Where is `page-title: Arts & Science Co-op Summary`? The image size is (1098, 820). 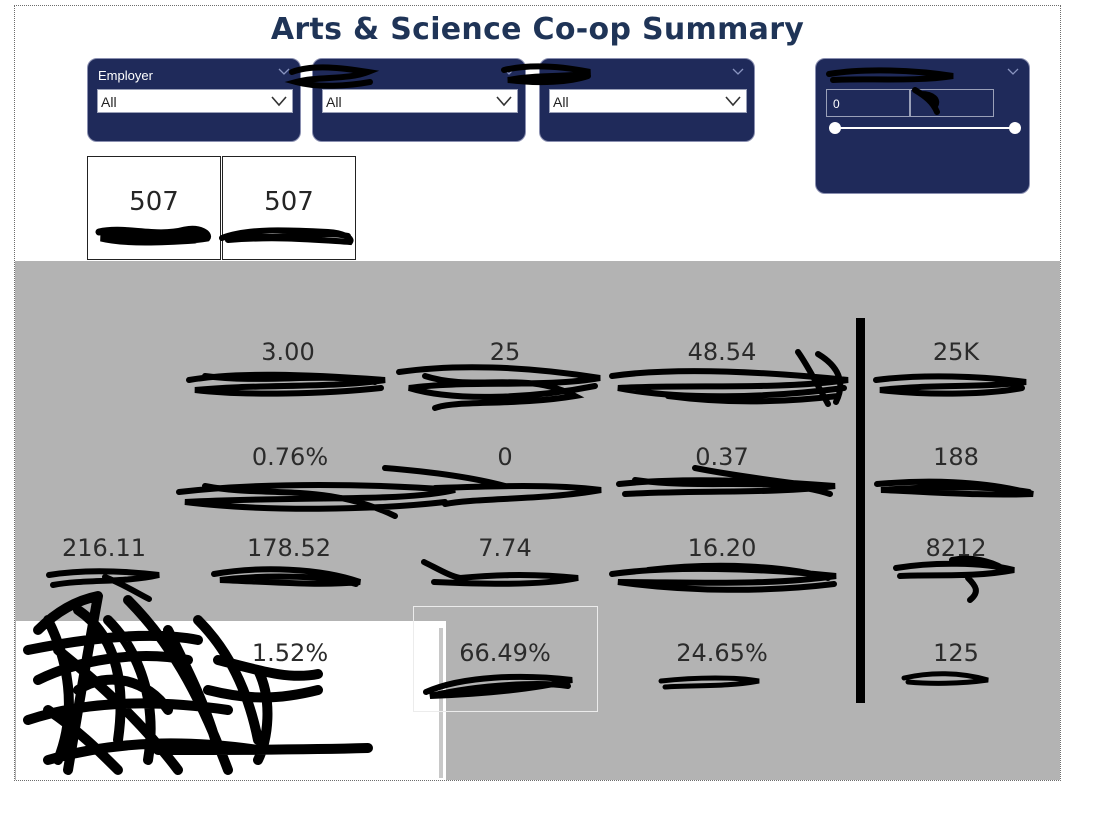
page-title: Arts & Science Co-op Summary is located at coordinates (537, 29).